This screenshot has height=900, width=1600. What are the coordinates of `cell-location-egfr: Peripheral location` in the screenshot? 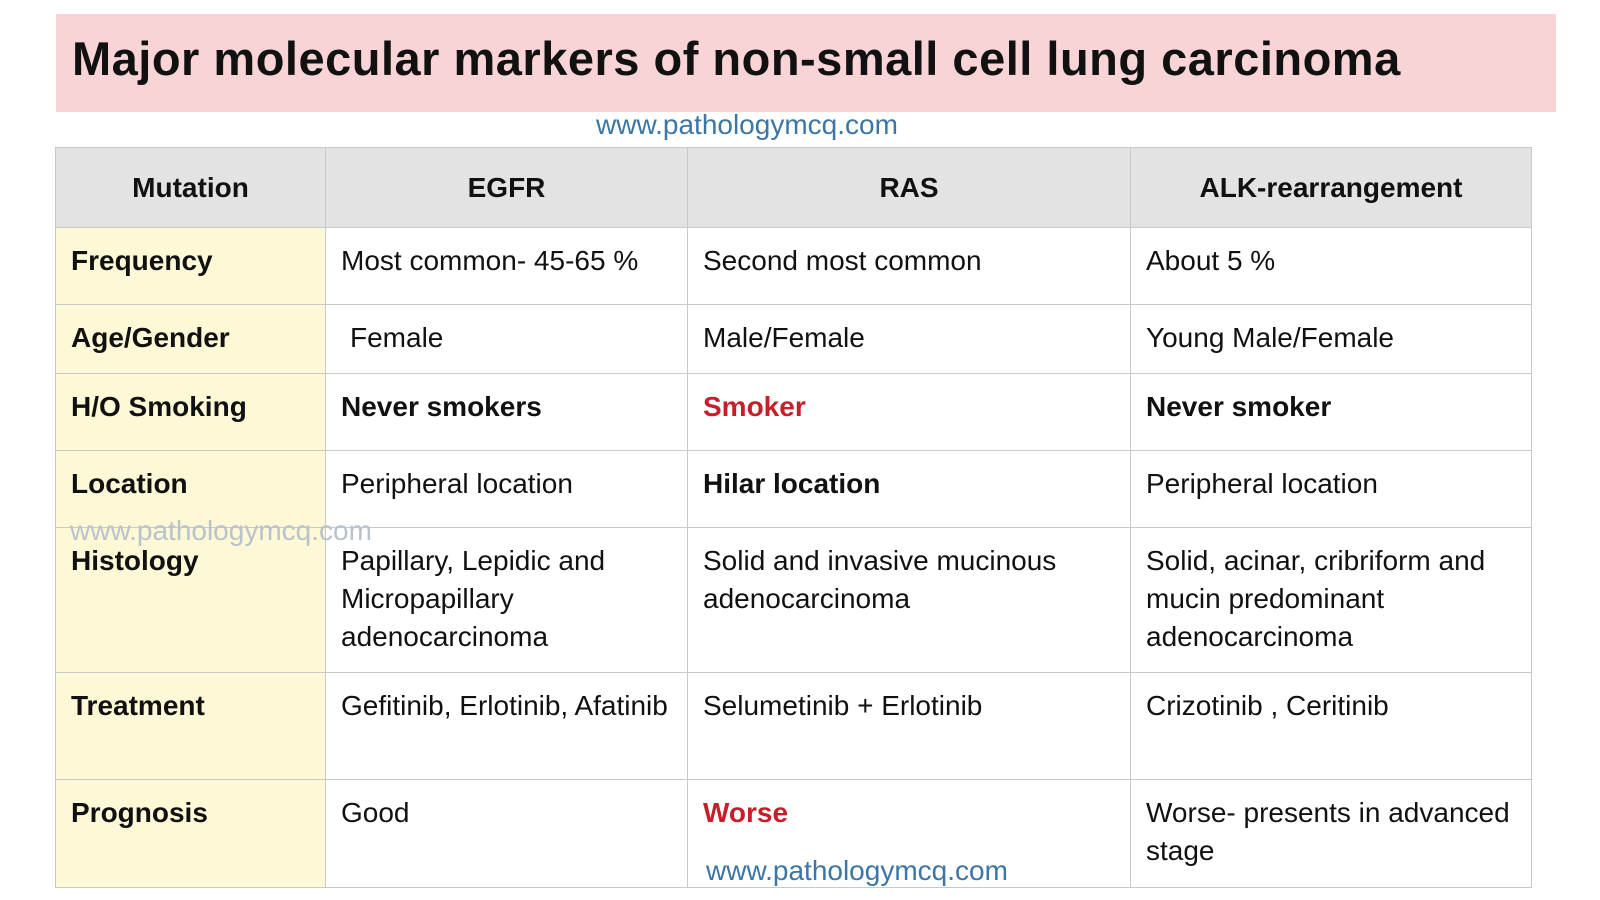 It's located at (506, 489).